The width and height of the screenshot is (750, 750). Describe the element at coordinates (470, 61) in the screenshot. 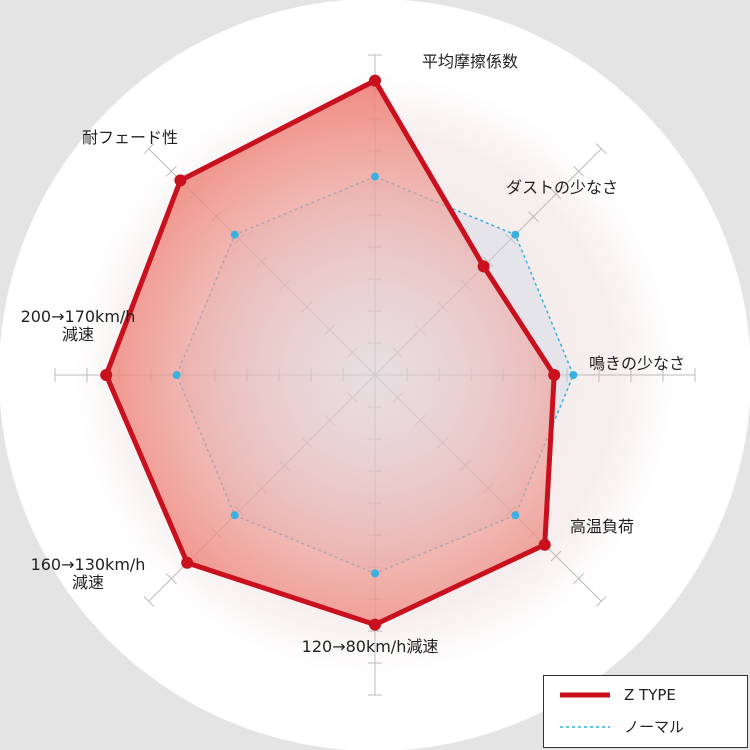

I see `axis-label: 平均摩擦係数` at that location.